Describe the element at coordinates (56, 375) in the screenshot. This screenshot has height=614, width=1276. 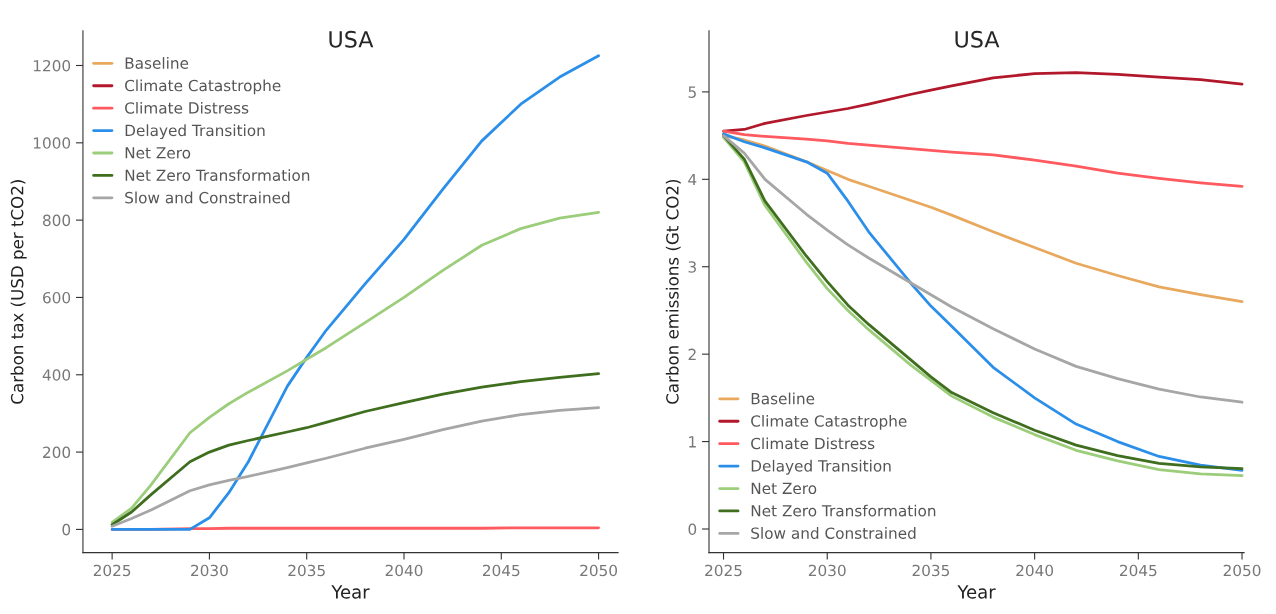
I see `y-tick-label: 400` at that location.